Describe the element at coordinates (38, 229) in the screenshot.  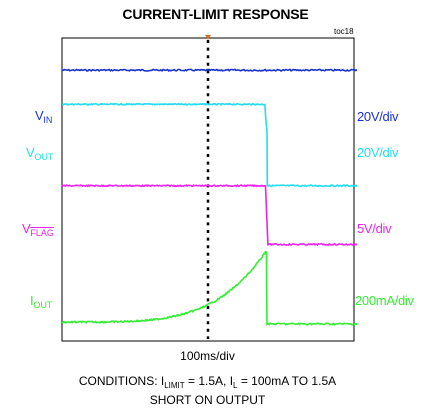
I see `vflag-label-left: VFLAG` at that location.